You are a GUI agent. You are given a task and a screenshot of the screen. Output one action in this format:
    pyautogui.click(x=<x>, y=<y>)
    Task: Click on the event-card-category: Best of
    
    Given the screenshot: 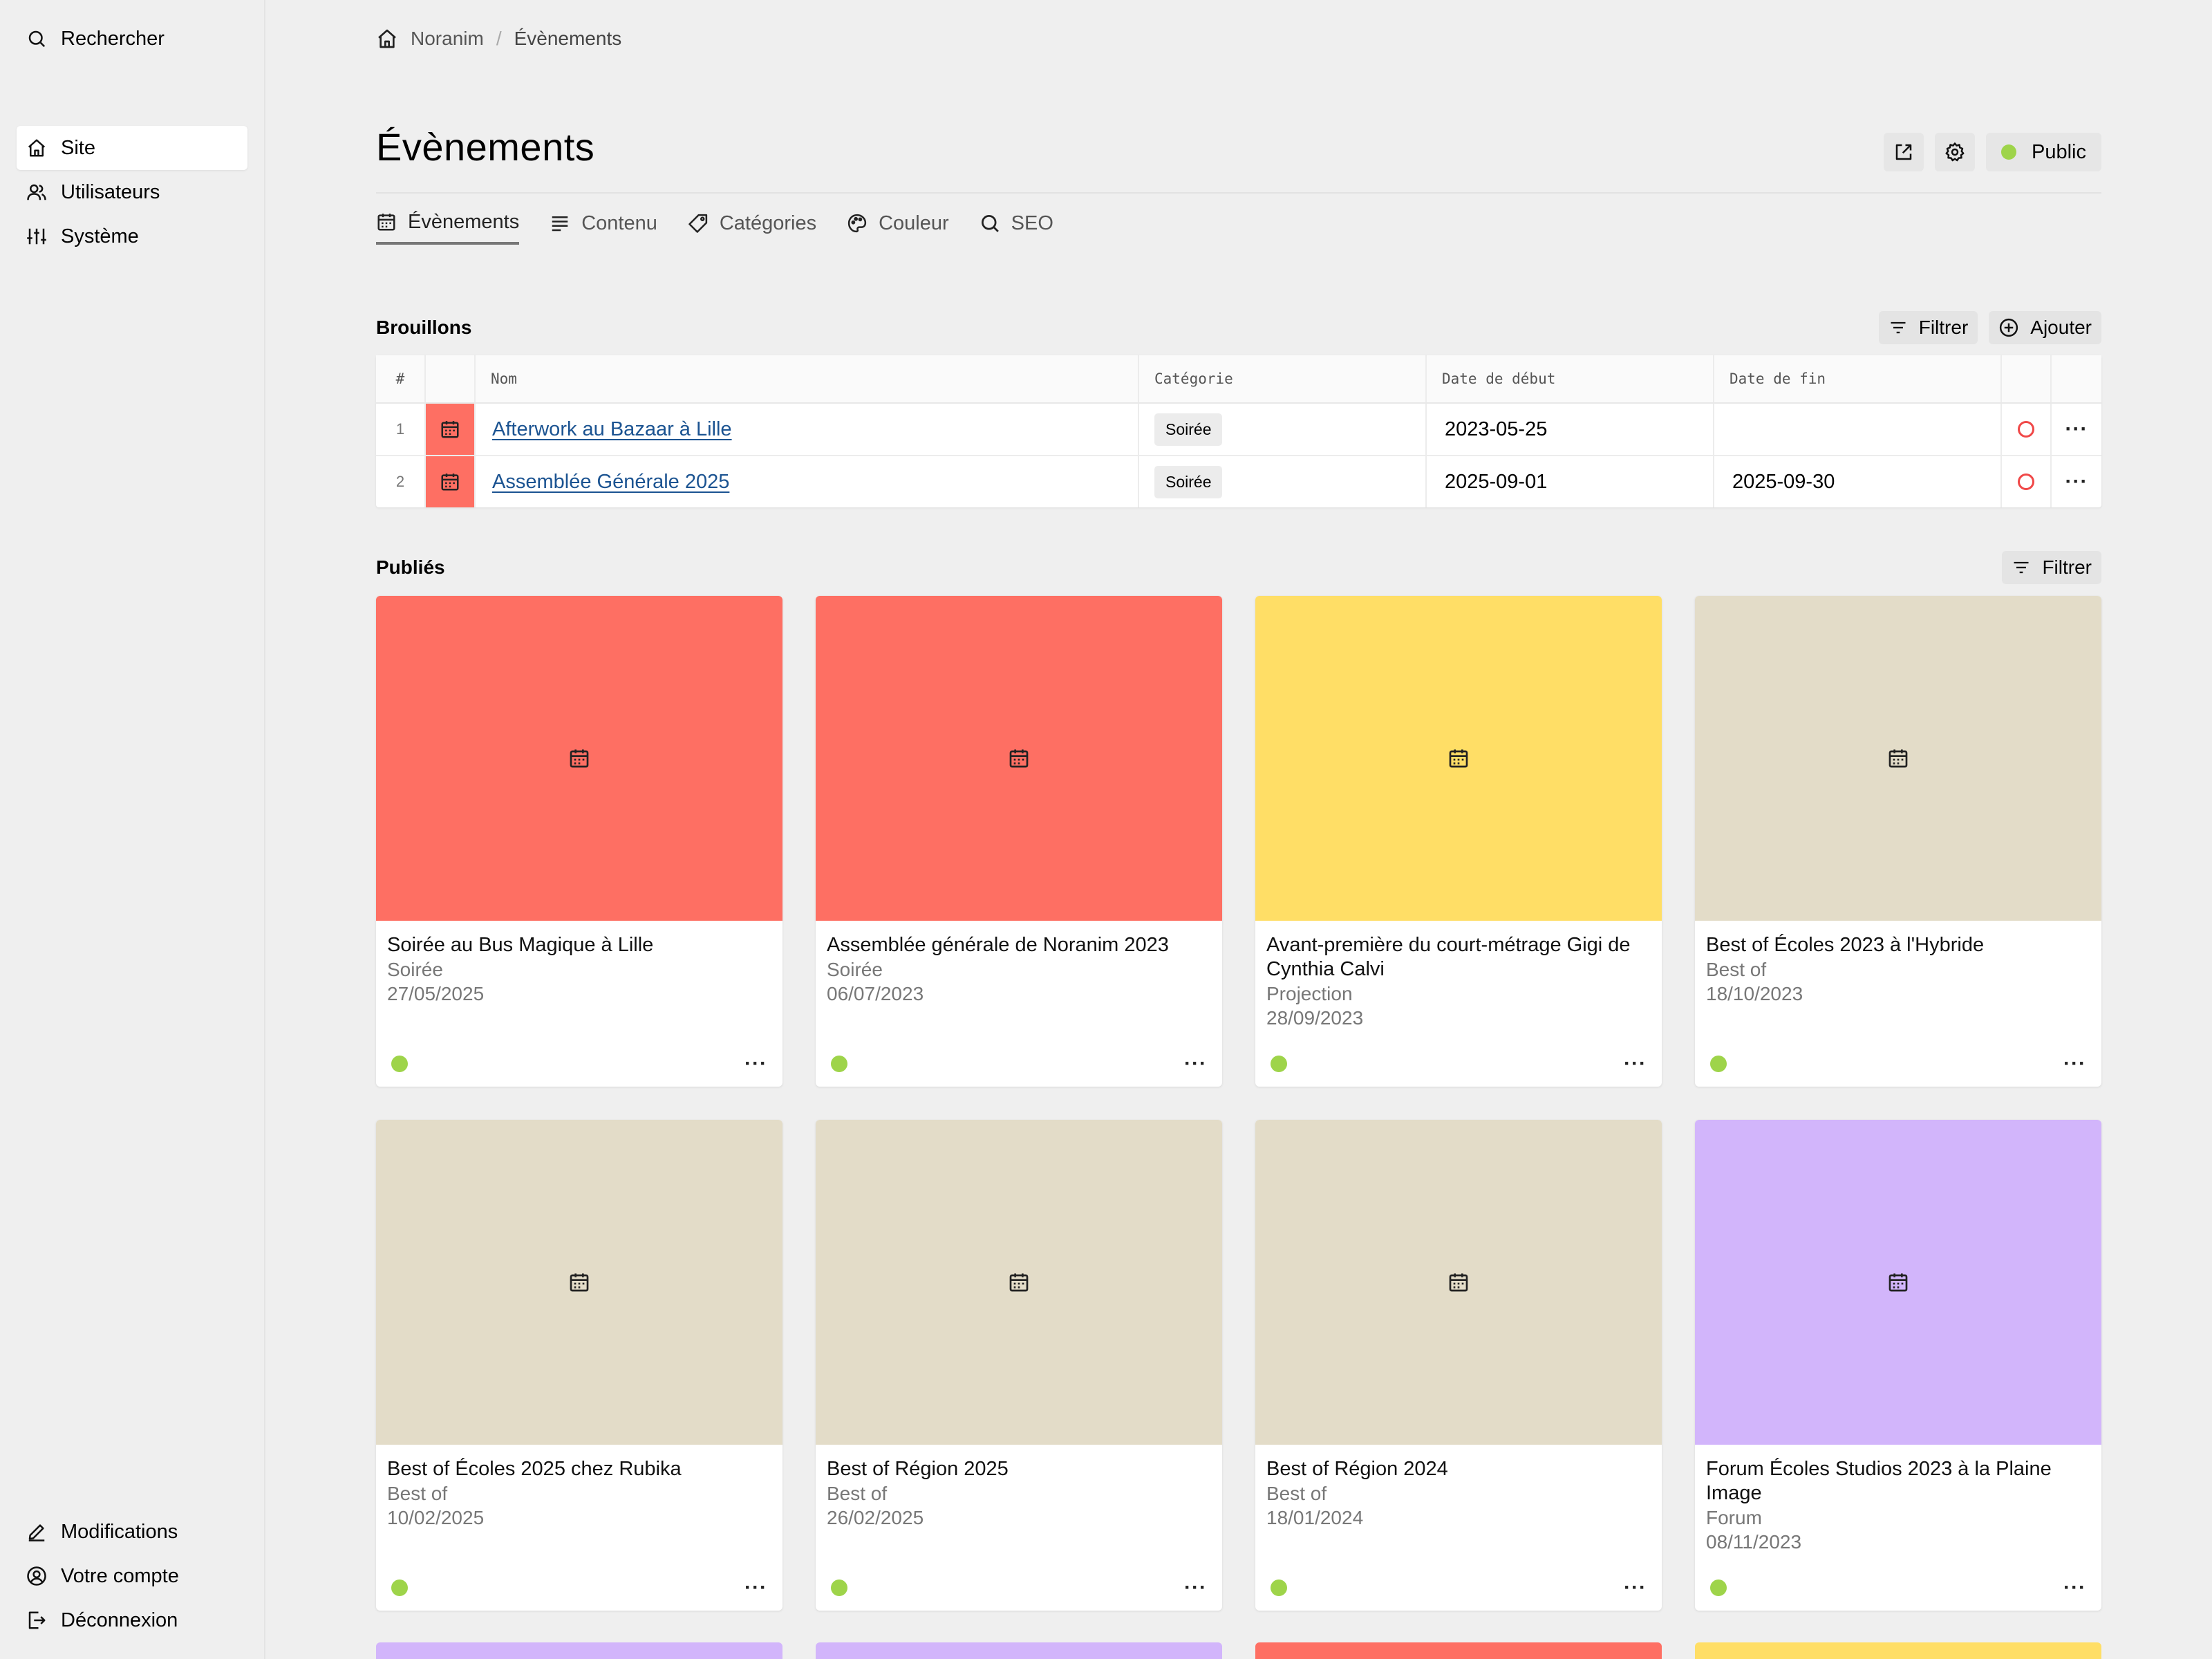 What is the action you would take?
    pyautogui.click(x=857, y=1493)
    